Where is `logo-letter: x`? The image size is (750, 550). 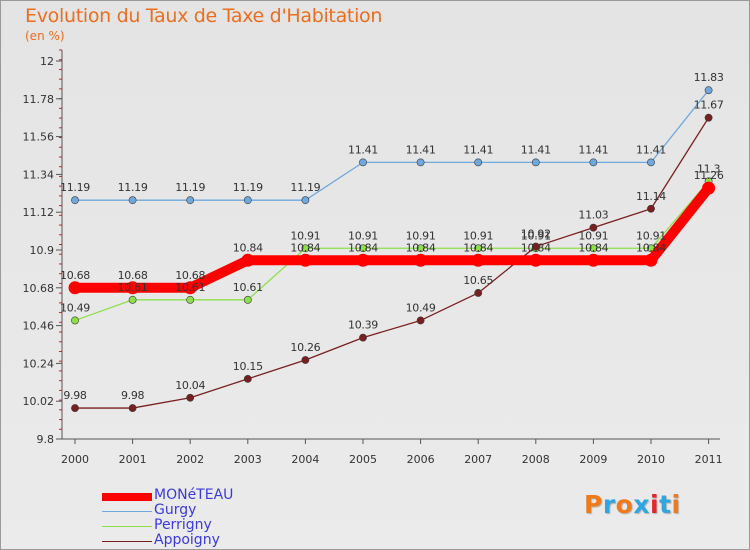 logo-letter: x is located at coordinates (641, 504).